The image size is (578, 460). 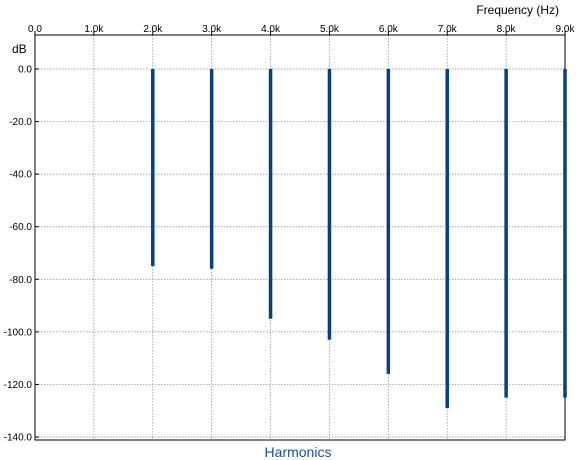 What do you see at coordinates (153, 29) in the screenshot?
I see `x-tick-label-2: 2.0k` at bounding box center [153, 29].